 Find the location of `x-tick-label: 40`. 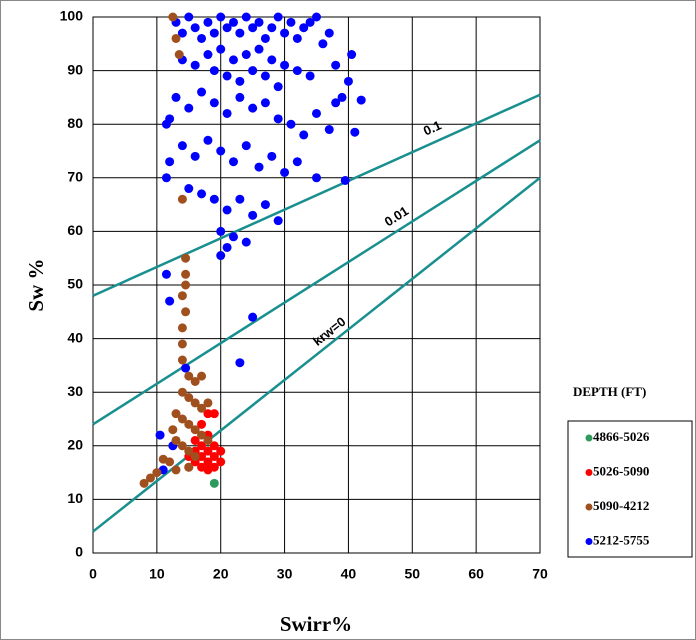

x-tick-label: 40 is located at coordinates (349, 574).